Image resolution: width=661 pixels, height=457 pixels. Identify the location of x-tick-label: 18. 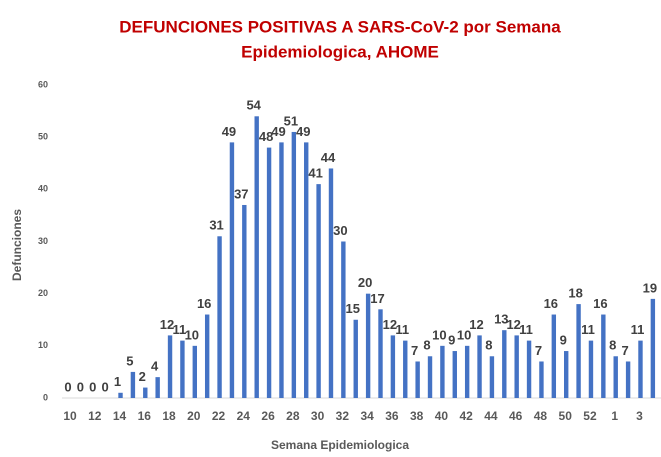
(169, 416).